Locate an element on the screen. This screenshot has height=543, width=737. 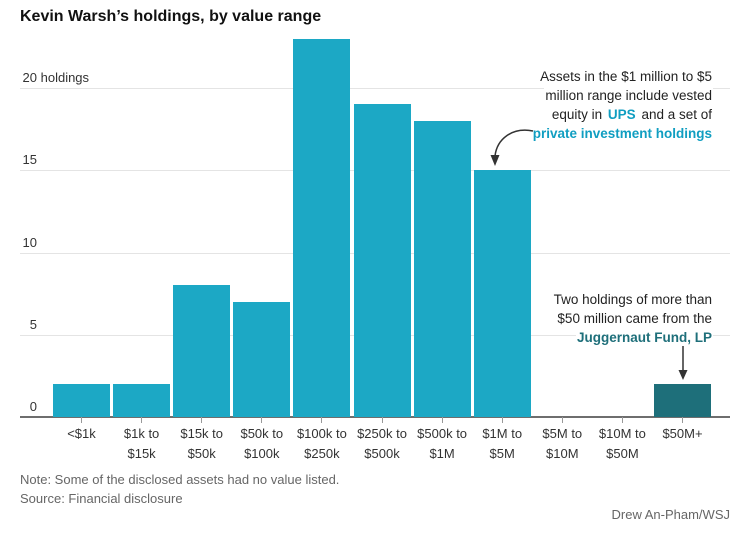
annotation-line: Juggernaut Fund, LP is located at coordinates (633, 337).